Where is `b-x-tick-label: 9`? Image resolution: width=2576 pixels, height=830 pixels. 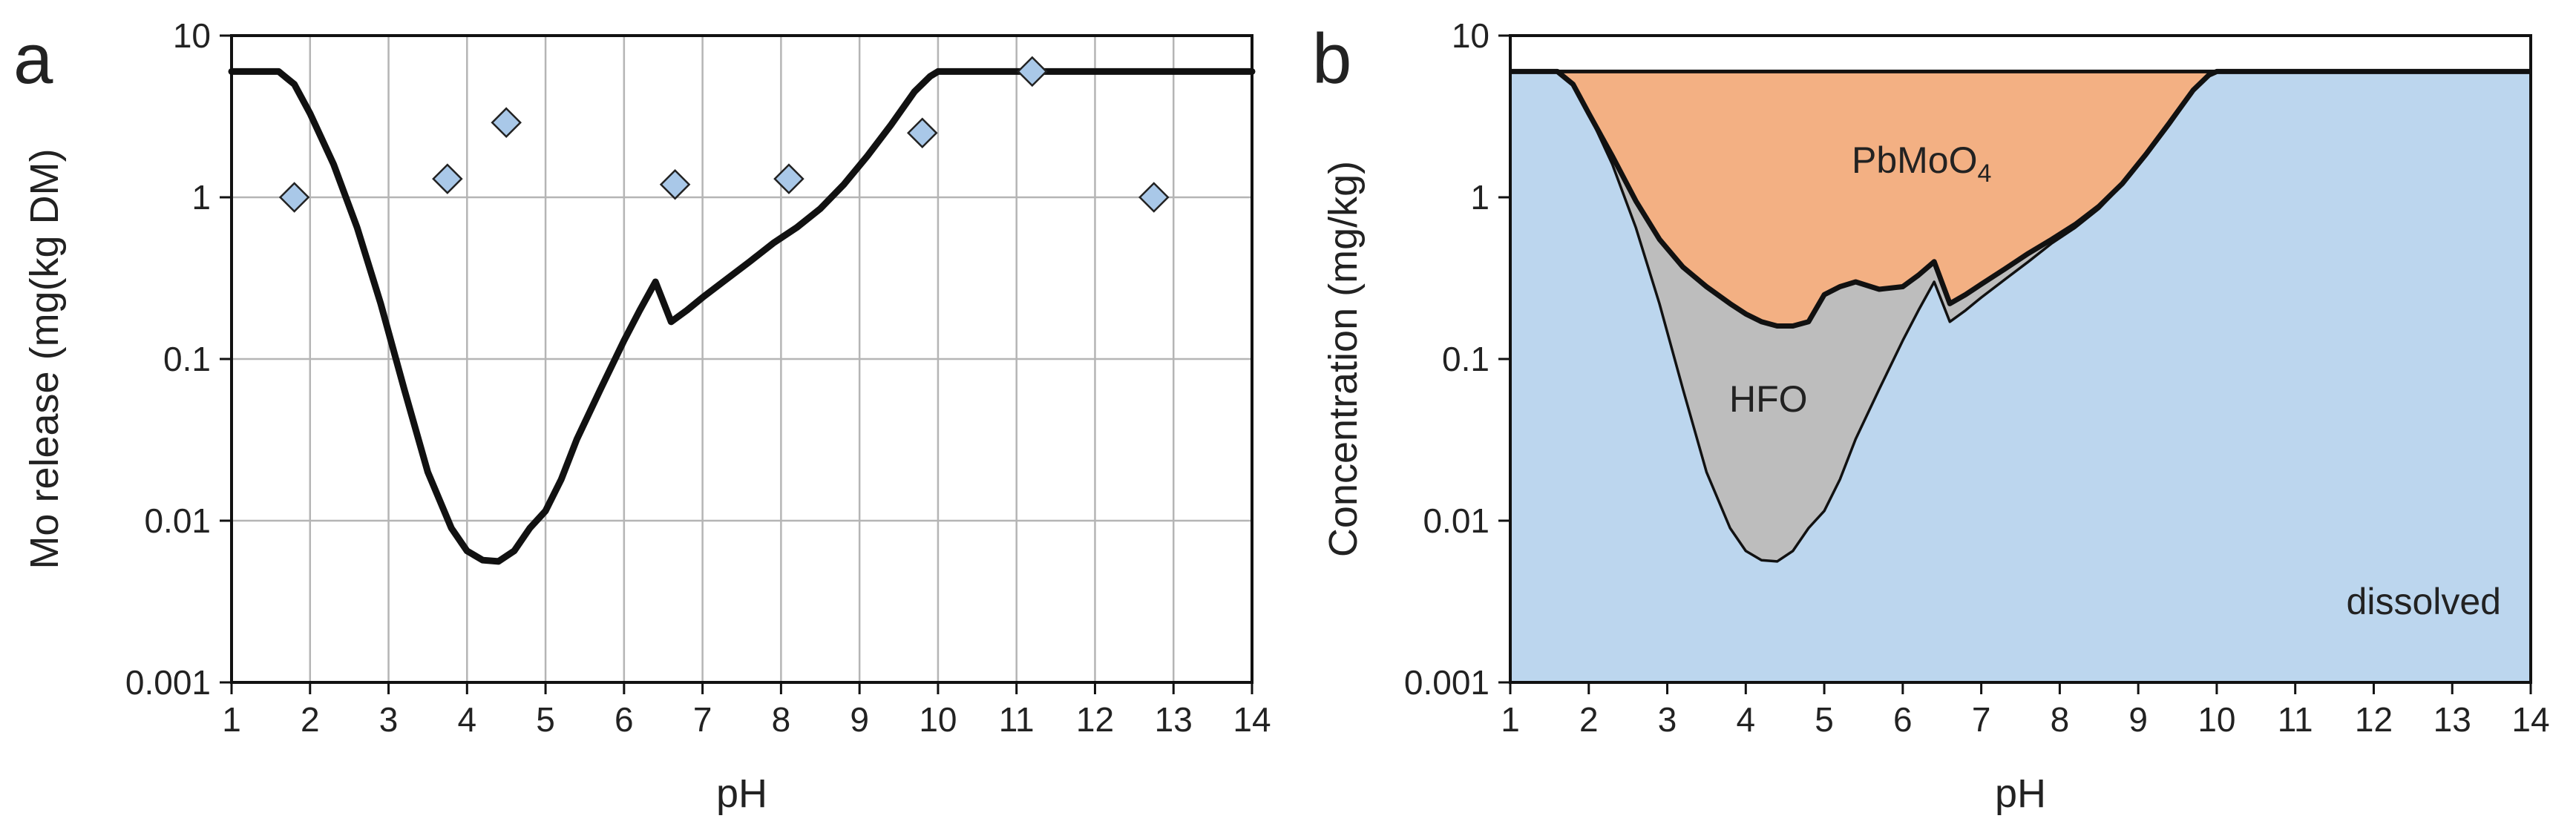
b-x-tick-label: 9 is located at coordinates (2138, 719).